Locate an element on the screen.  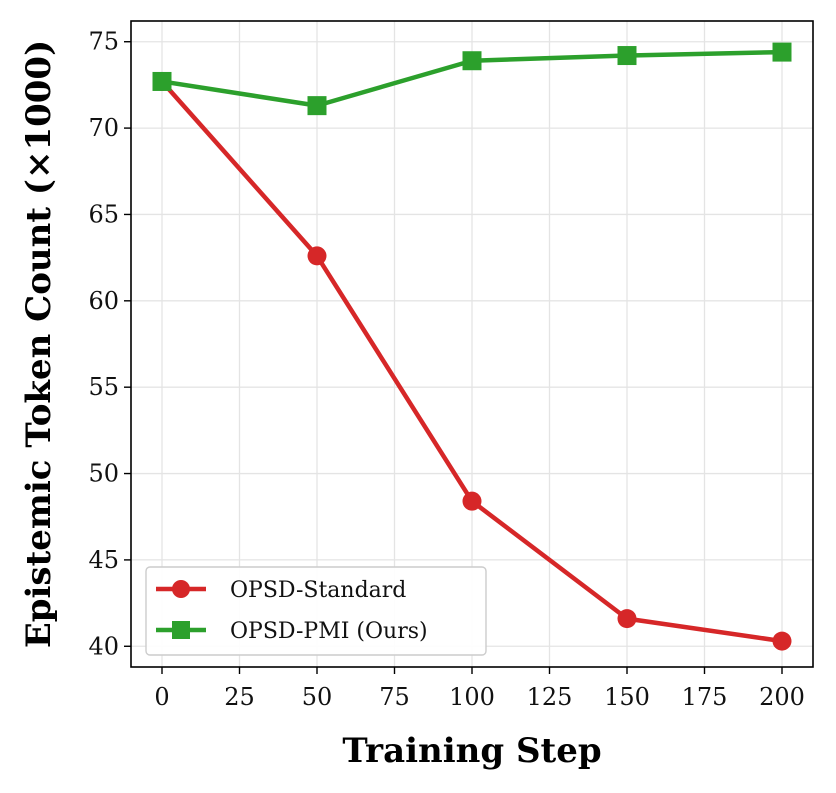
y-tick-label: 65 is located at coordinates (103, 214).